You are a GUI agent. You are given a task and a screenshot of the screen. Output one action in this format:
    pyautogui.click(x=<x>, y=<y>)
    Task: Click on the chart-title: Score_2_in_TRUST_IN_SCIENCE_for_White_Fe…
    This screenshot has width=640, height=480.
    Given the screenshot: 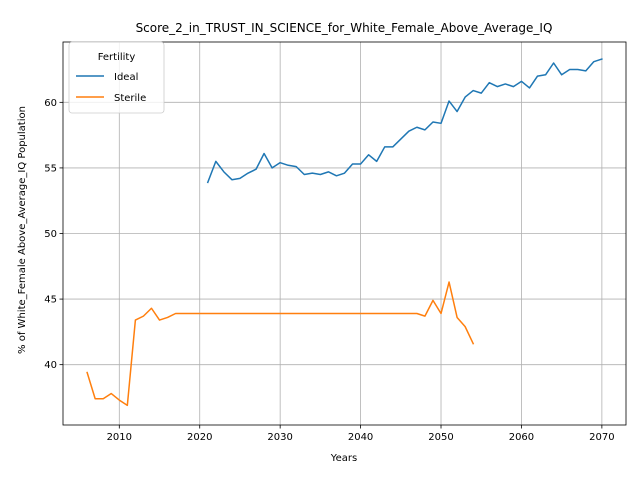 What is the action you would take?
    pyautogui.click(x=344, y=28)
    